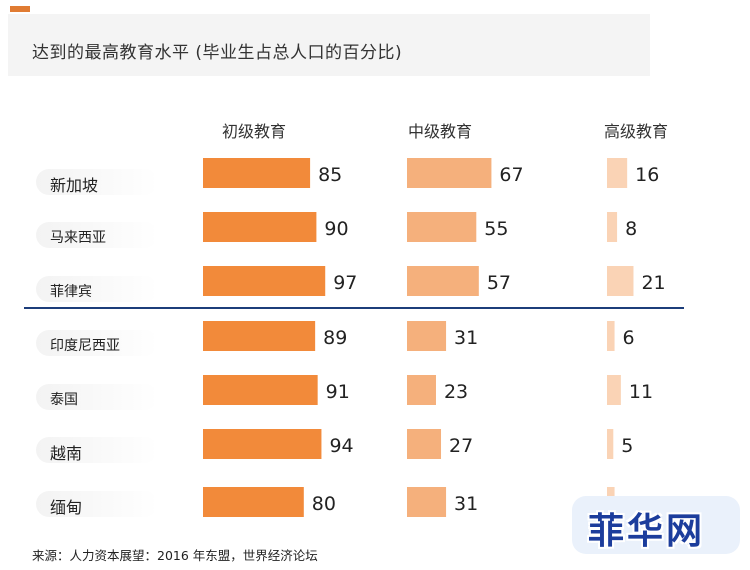  Describe the element at coordinates (330, 175) in the screenshot. I see `value-label-primary-0: 85` at that location.